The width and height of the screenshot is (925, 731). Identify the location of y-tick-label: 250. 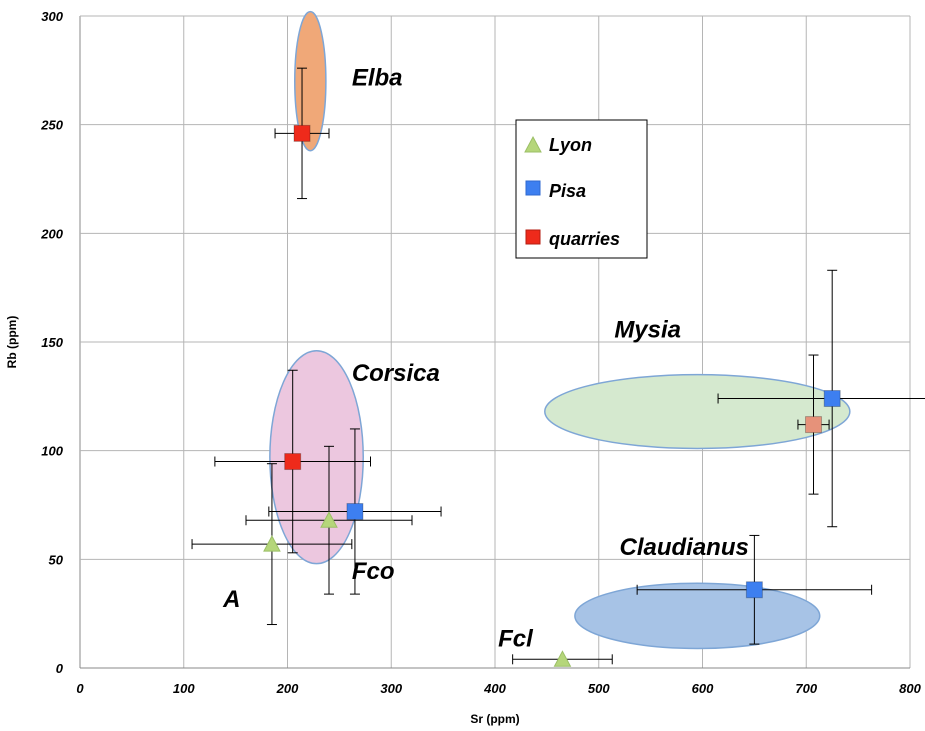
(51, 125).